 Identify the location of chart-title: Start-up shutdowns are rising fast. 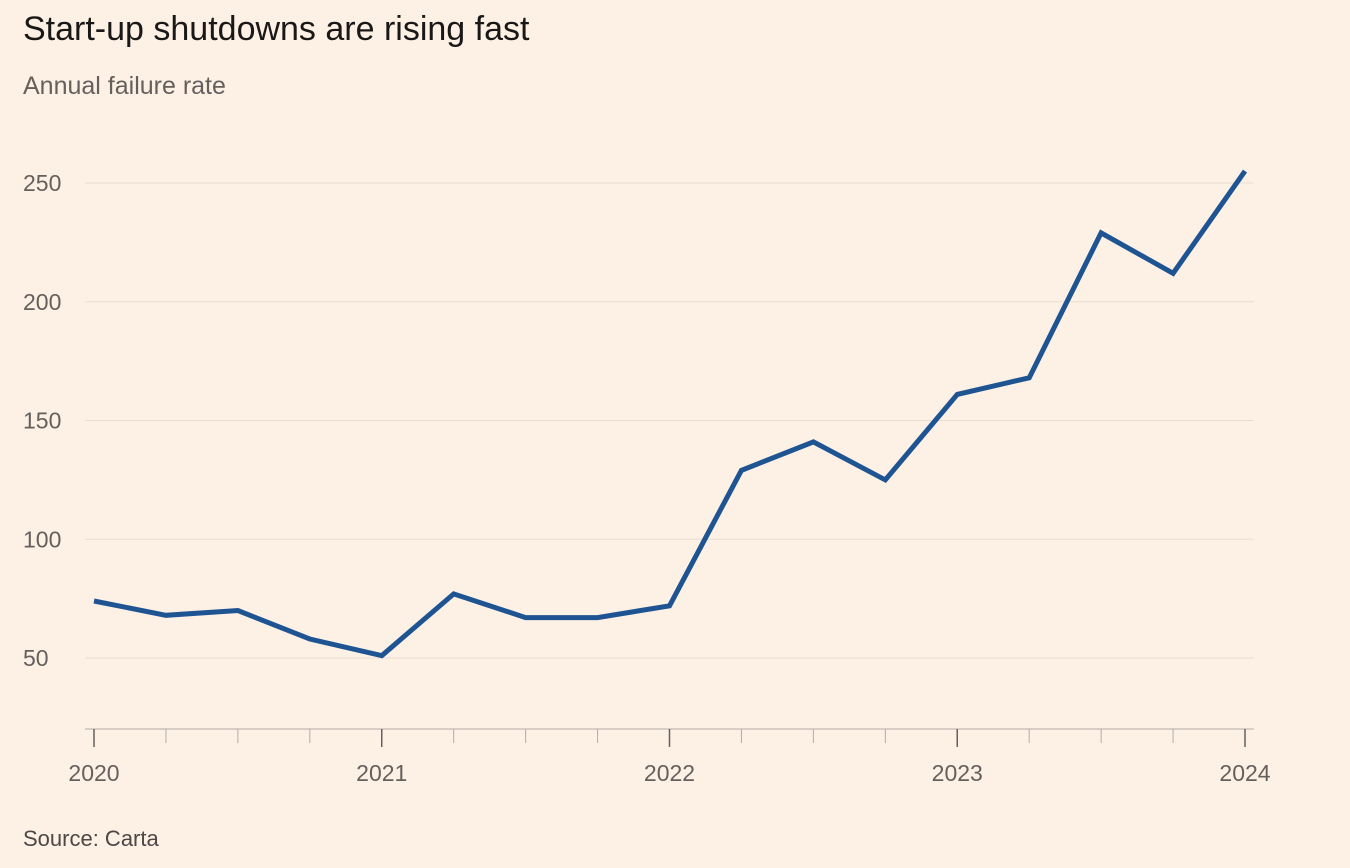
(276, 29).